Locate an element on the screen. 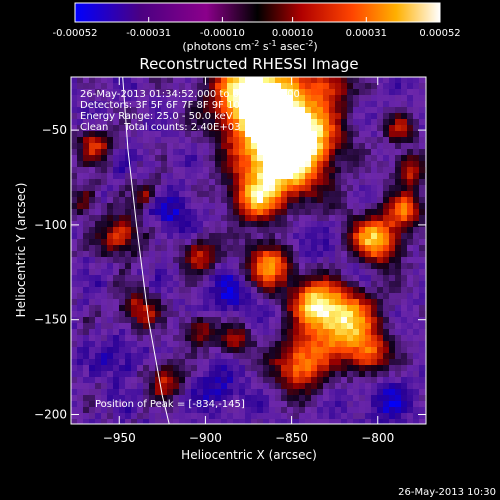 The image size is (500, 500). info-line-time: 26-May-2013 01:34:52.000 to 01:36:04.000 is located at coordinates (190, 94).